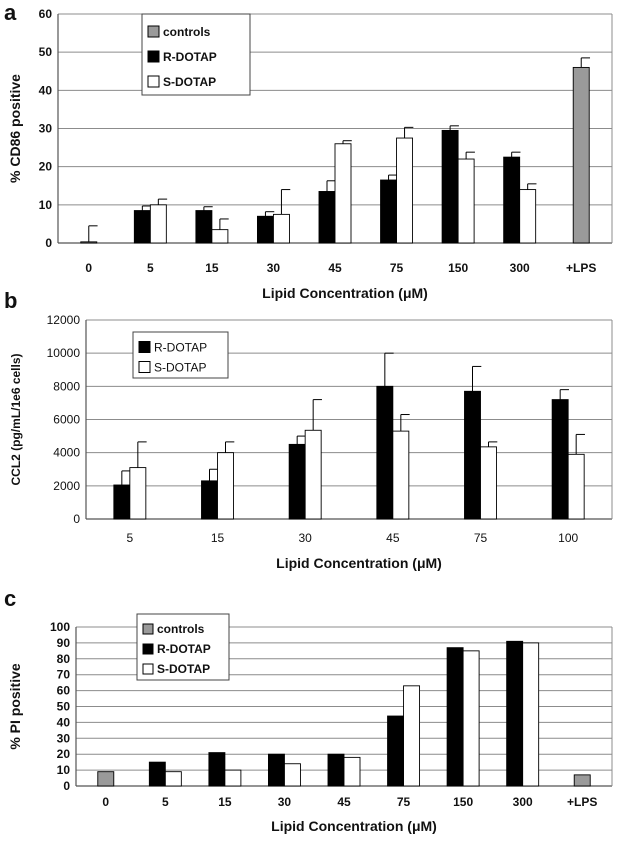 The width and height of the screenshot is (620, 844). What do you see at coordinates (64, 754) in the screenshot?
I see `y-tick-label: 20` at bounding box center [64, 754].